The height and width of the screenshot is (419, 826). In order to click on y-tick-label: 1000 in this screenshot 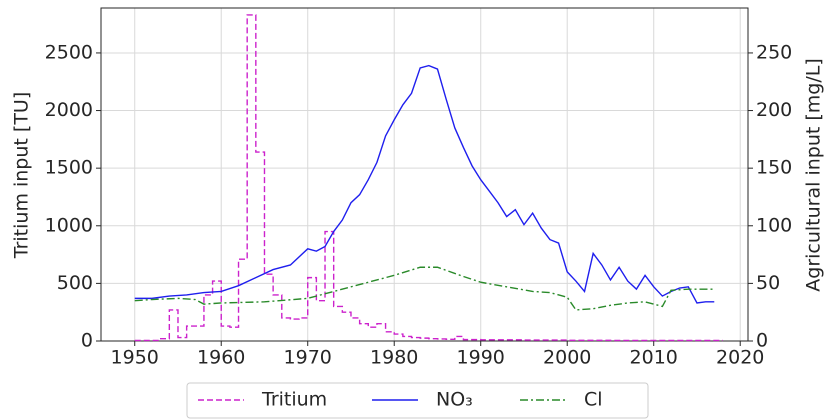, I will do `click(69, 225)`.